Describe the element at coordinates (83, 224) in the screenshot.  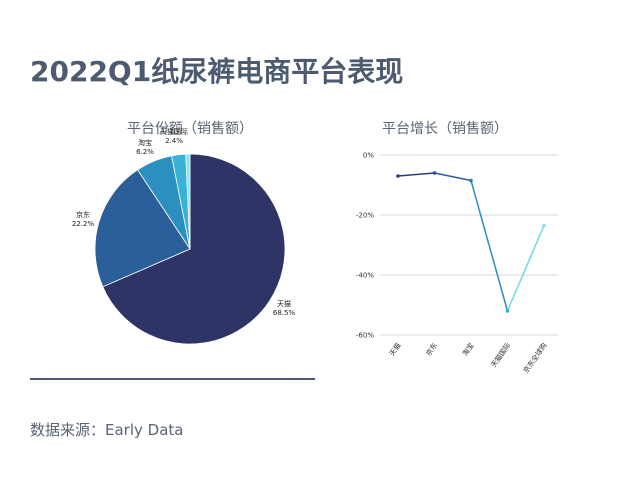
I see `pie-value-label: 22.2%` at that location.